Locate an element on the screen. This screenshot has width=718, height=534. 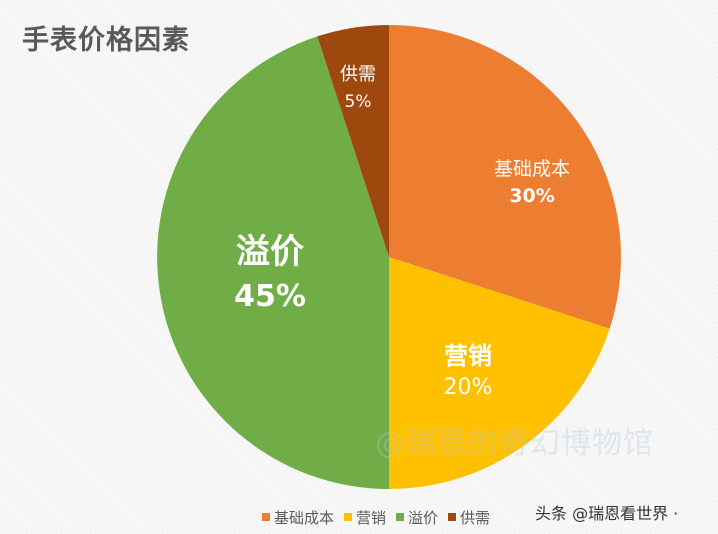
legend-label: 营销 is located at coordinates (371, 517).